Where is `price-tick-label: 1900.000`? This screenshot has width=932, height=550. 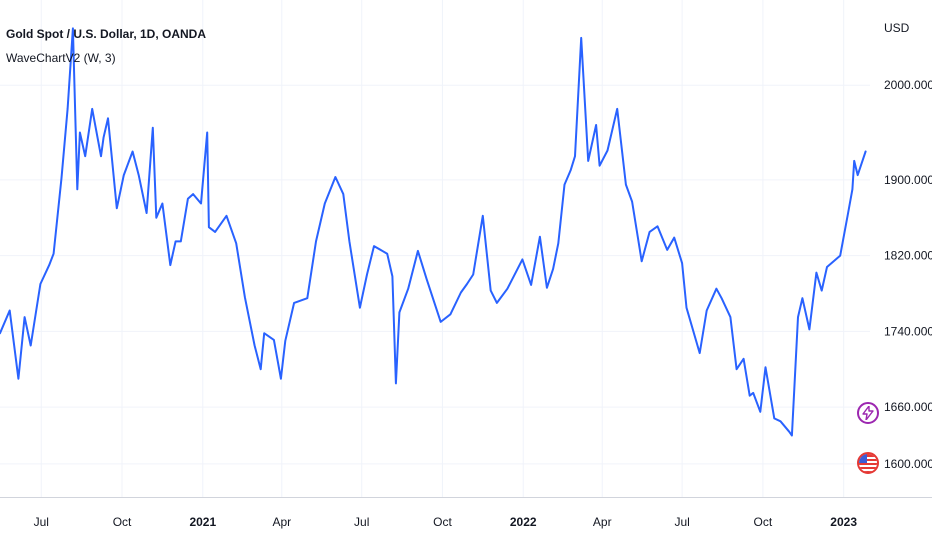 price-tick-label: 1900.000 is located at coordinates (908, 180).